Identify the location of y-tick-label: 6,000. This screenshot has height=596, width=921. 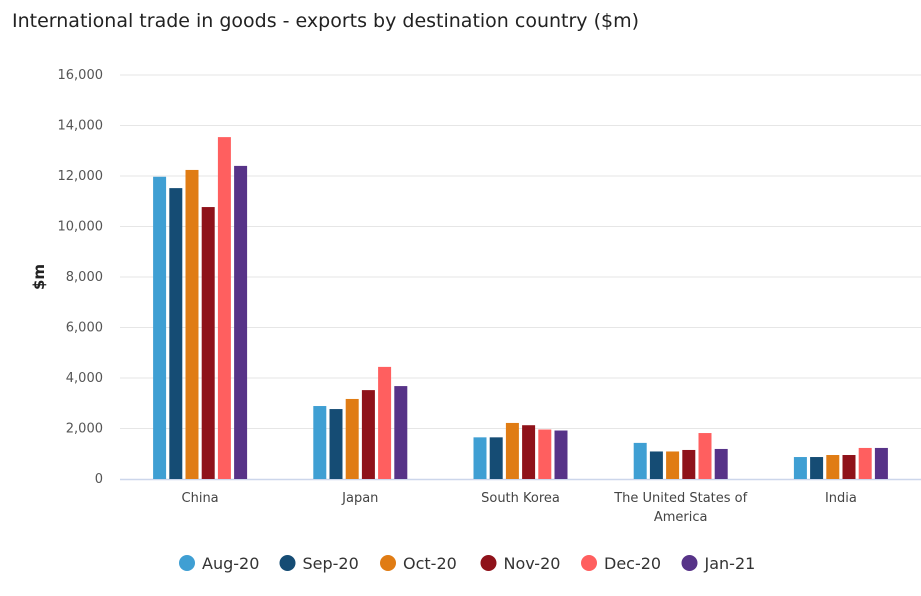
(84, 328).